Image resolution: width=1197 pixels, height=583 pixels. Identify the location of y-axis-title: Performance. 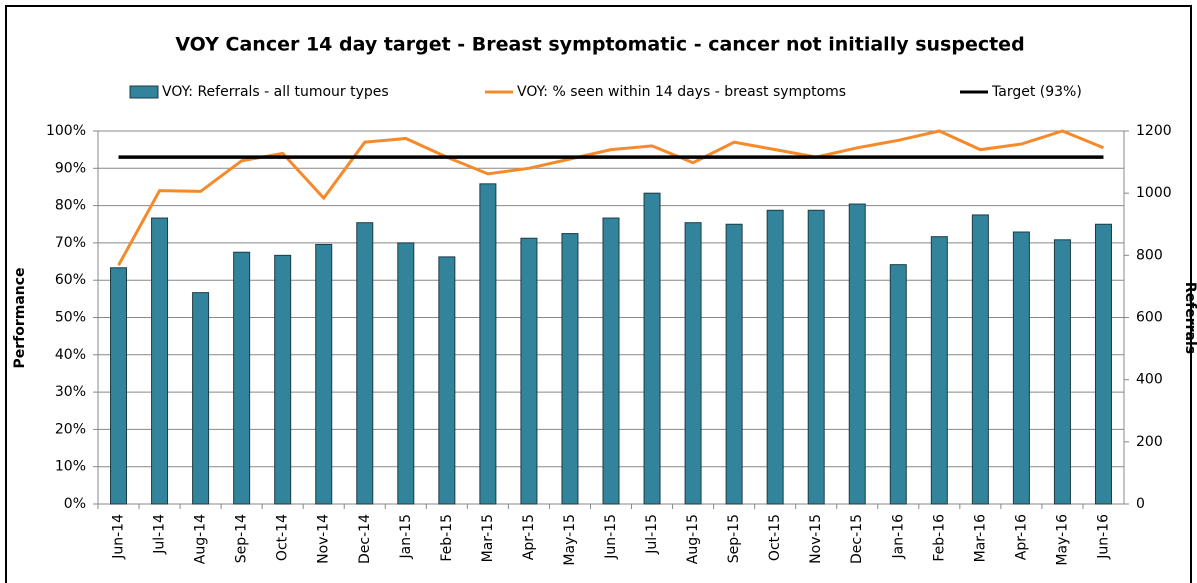
(20, 317).